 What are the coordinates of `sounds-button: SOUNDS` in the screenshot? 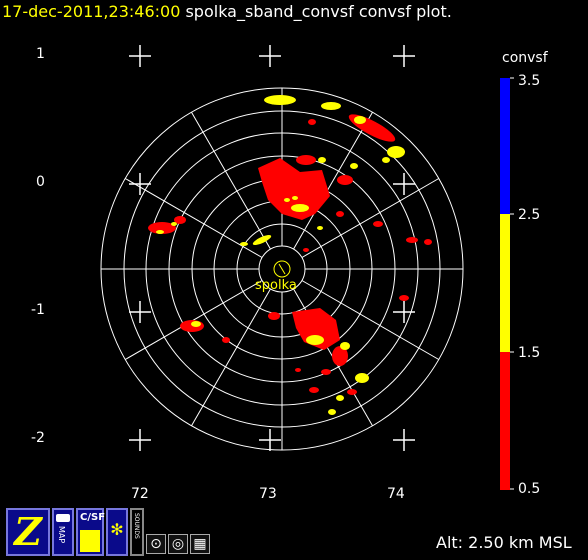 It's located at (137, 532).